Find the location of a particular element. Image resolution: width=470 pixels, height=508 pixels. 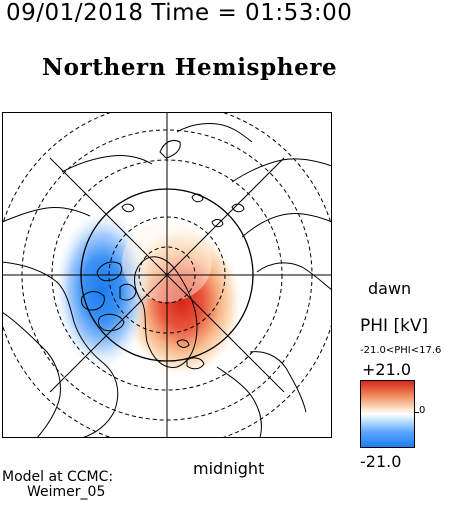

colorbar-title: PHI [kV] is located at coordinates (394, 326).